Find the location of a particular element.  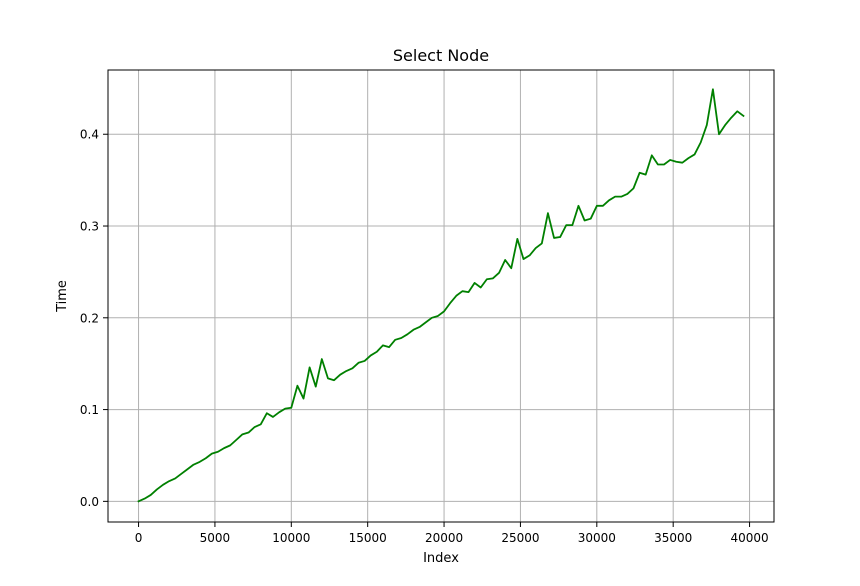

x-tick-label: 35000 is located at coordinates (673, 538).